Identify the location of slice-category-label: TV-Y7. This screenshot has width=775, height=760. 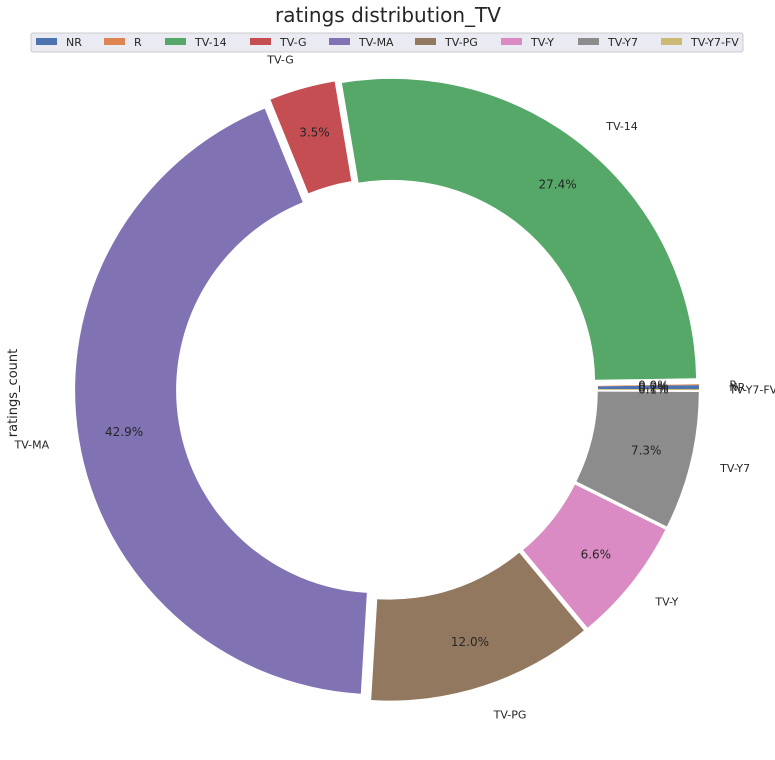
(734, 468).